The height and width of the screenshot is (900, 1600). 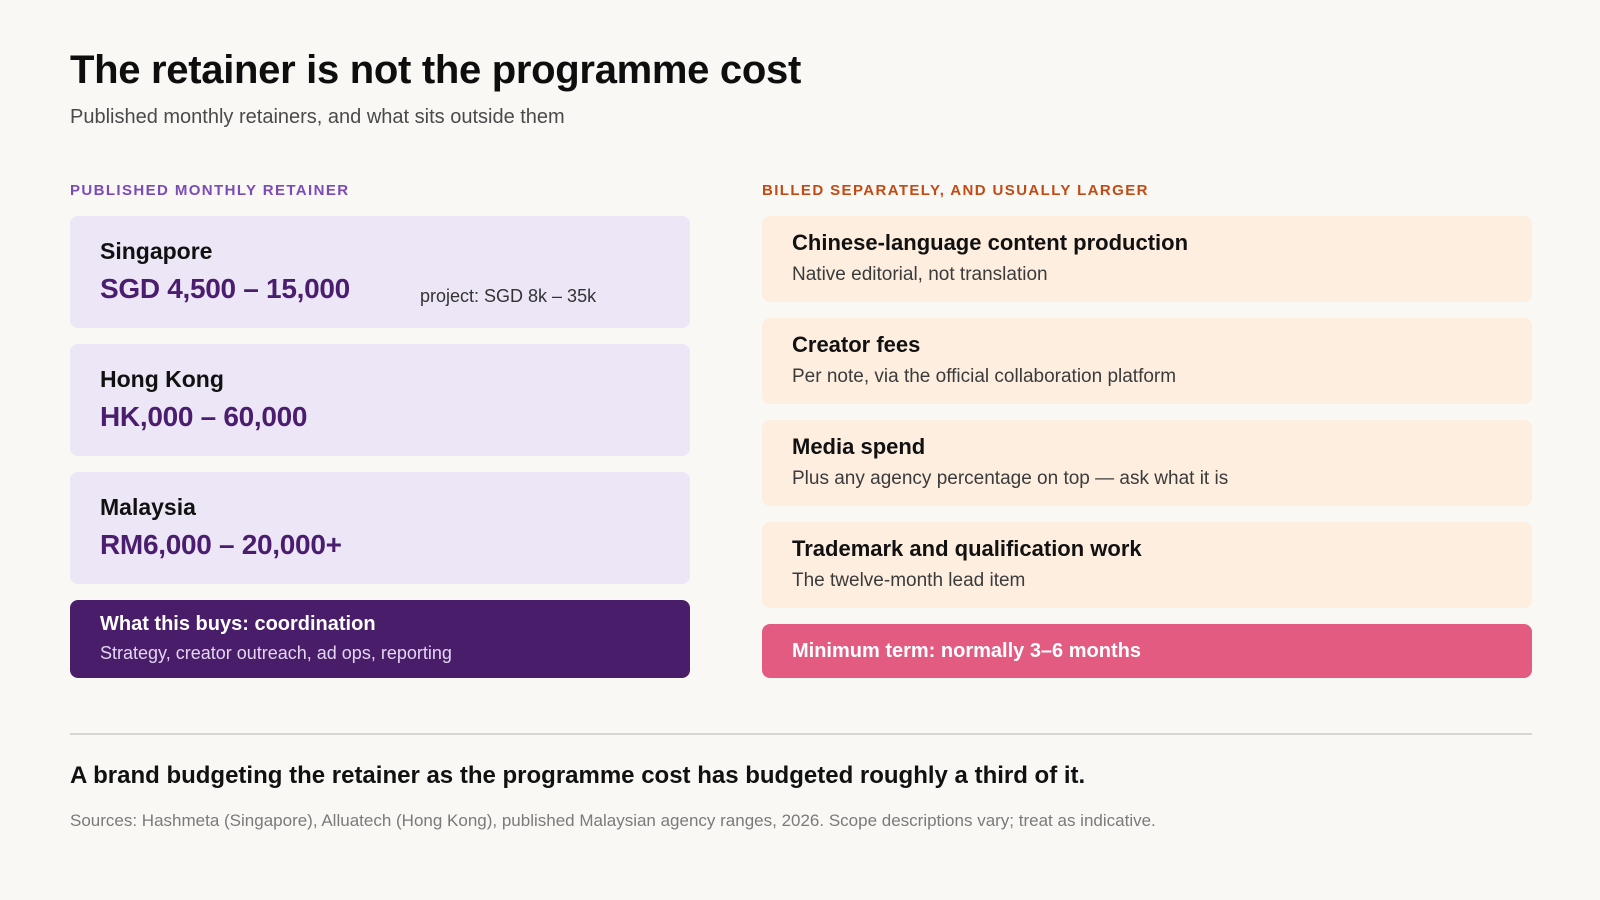 What do you see at coordinates (990, 242) in the screenshot?
I see `cost-title: Chinese-language content production` at bounding box center [990, 242].